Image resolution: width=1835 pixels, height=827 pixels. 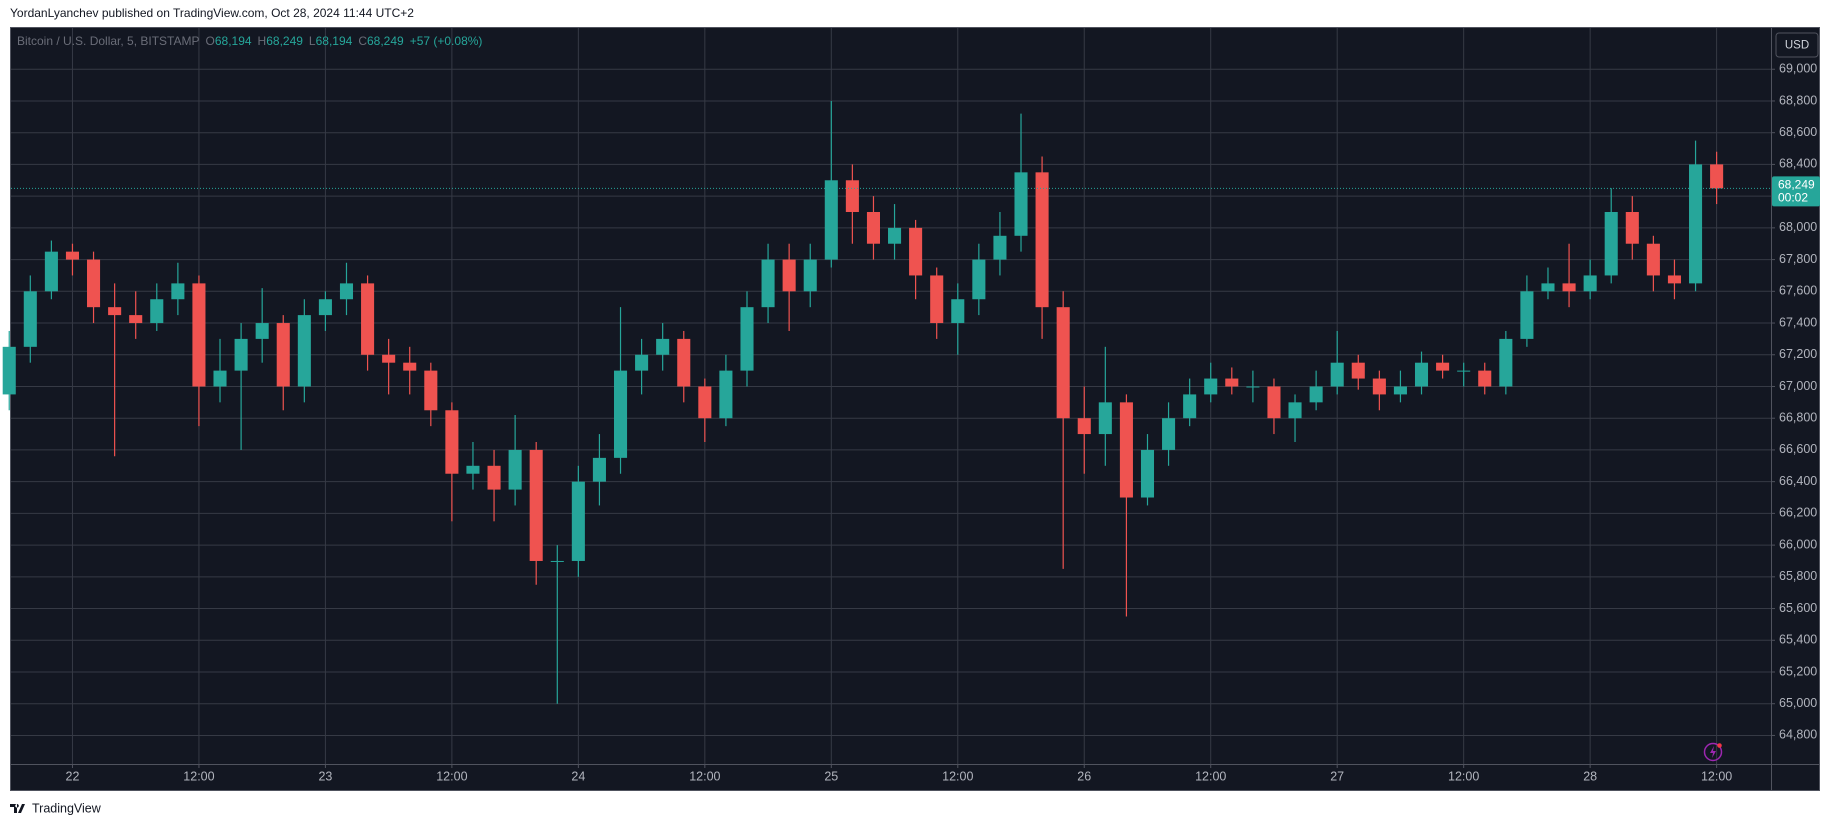 I want to click on alert-ring, so click(x=1713, y=752).